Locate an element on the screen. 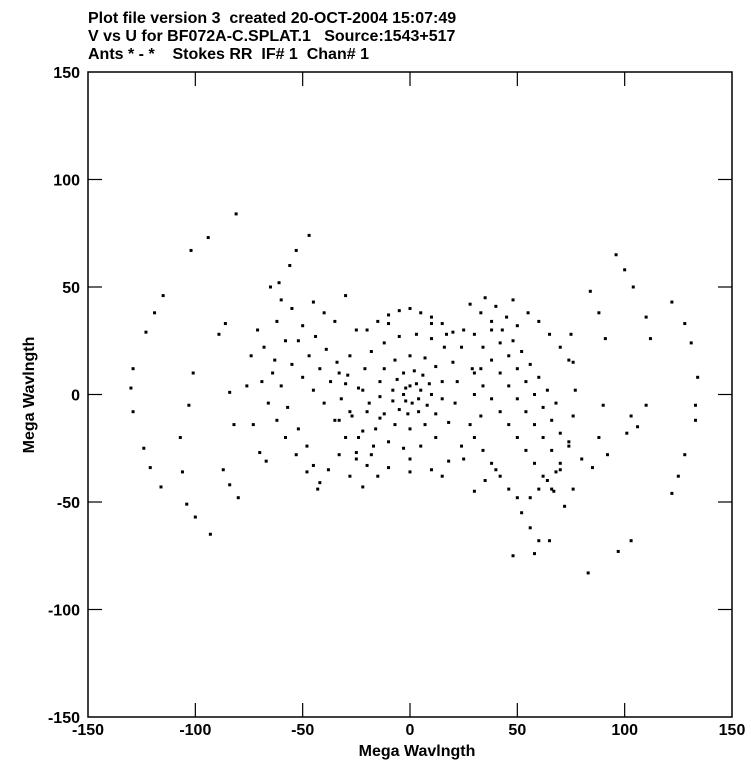  y-tick-label: 100 is located at coordinates (66, 181).